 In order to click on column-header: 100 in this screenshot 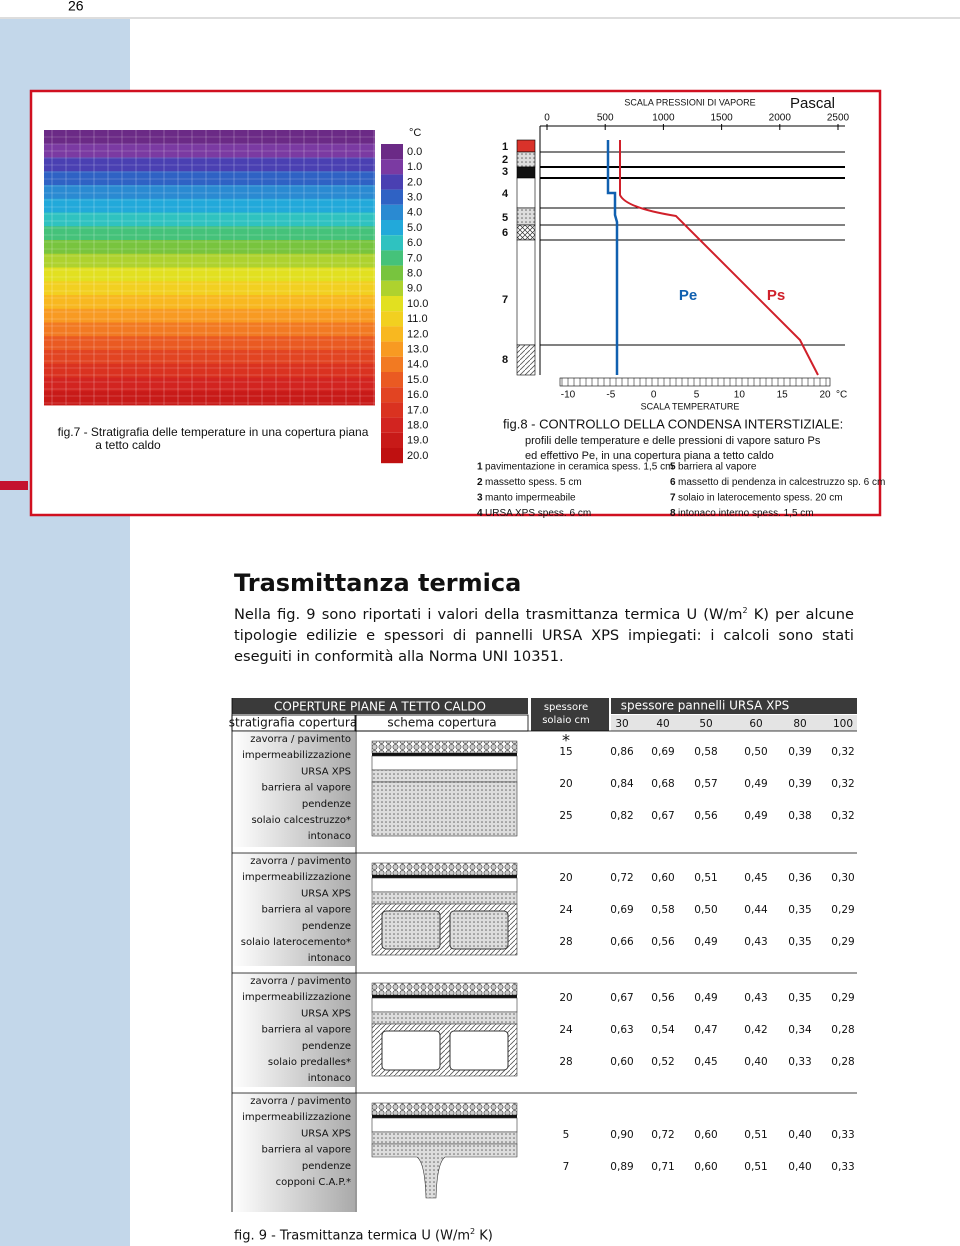, I will do `click(843, 724)`.